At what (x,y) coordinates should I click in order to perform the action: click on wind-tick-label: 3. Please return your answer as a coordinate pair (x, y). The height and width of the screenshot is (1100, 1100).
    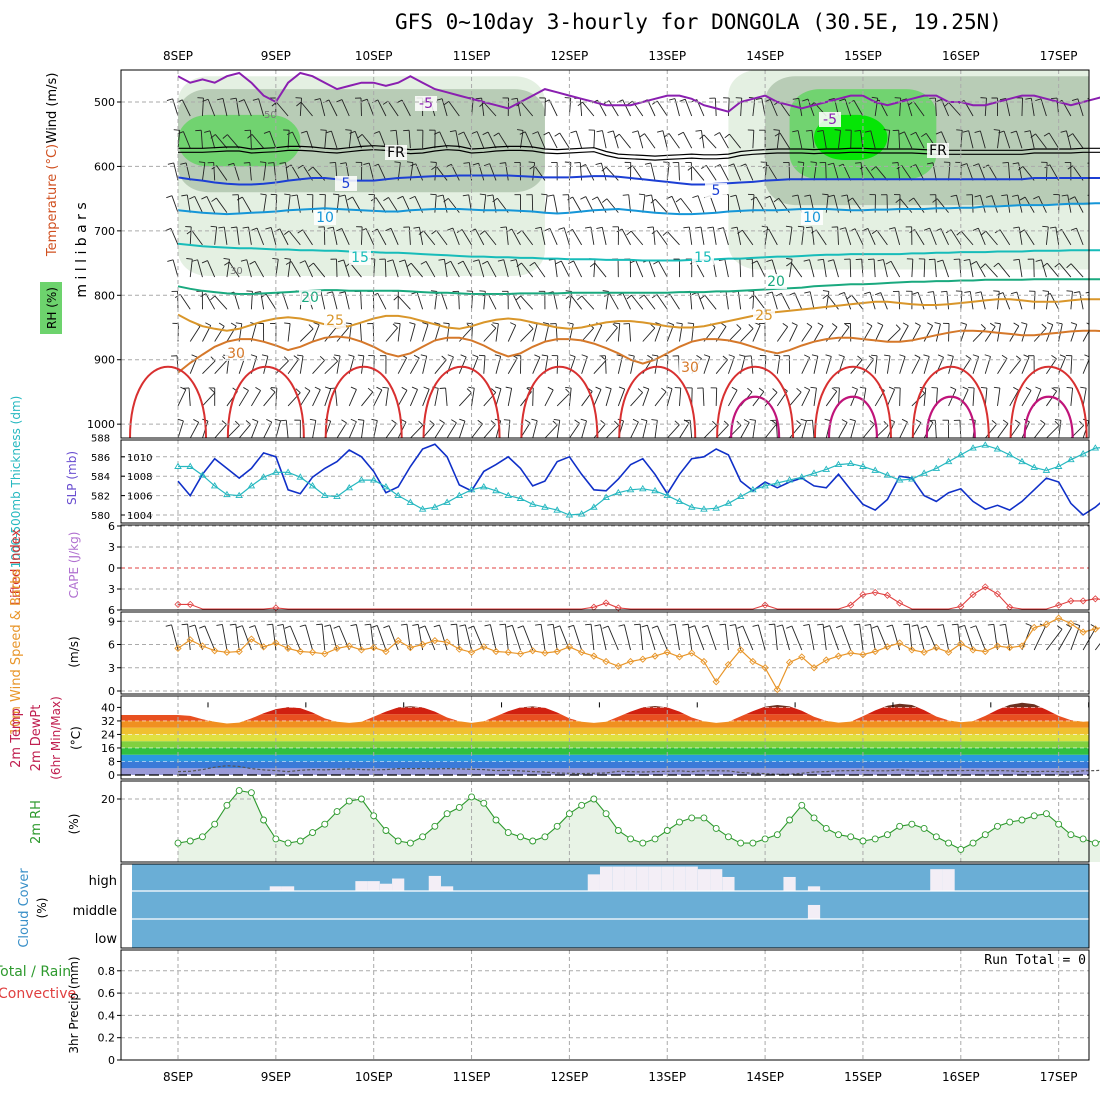
    Looking at the image, I should click on (111, 668).